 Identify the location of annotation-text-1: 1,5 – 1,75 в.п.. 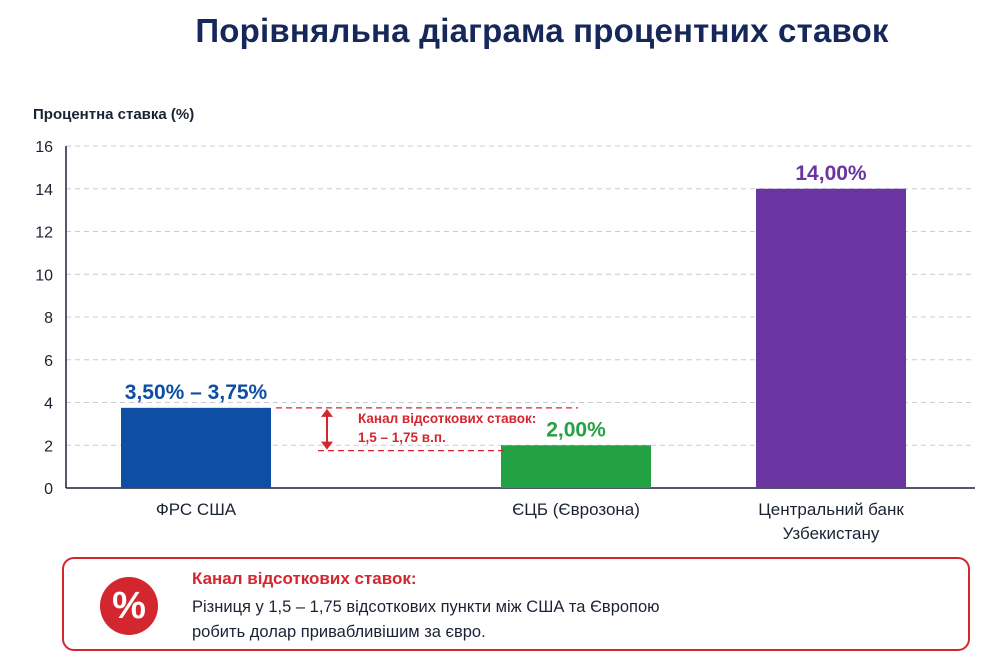
(402, 437).